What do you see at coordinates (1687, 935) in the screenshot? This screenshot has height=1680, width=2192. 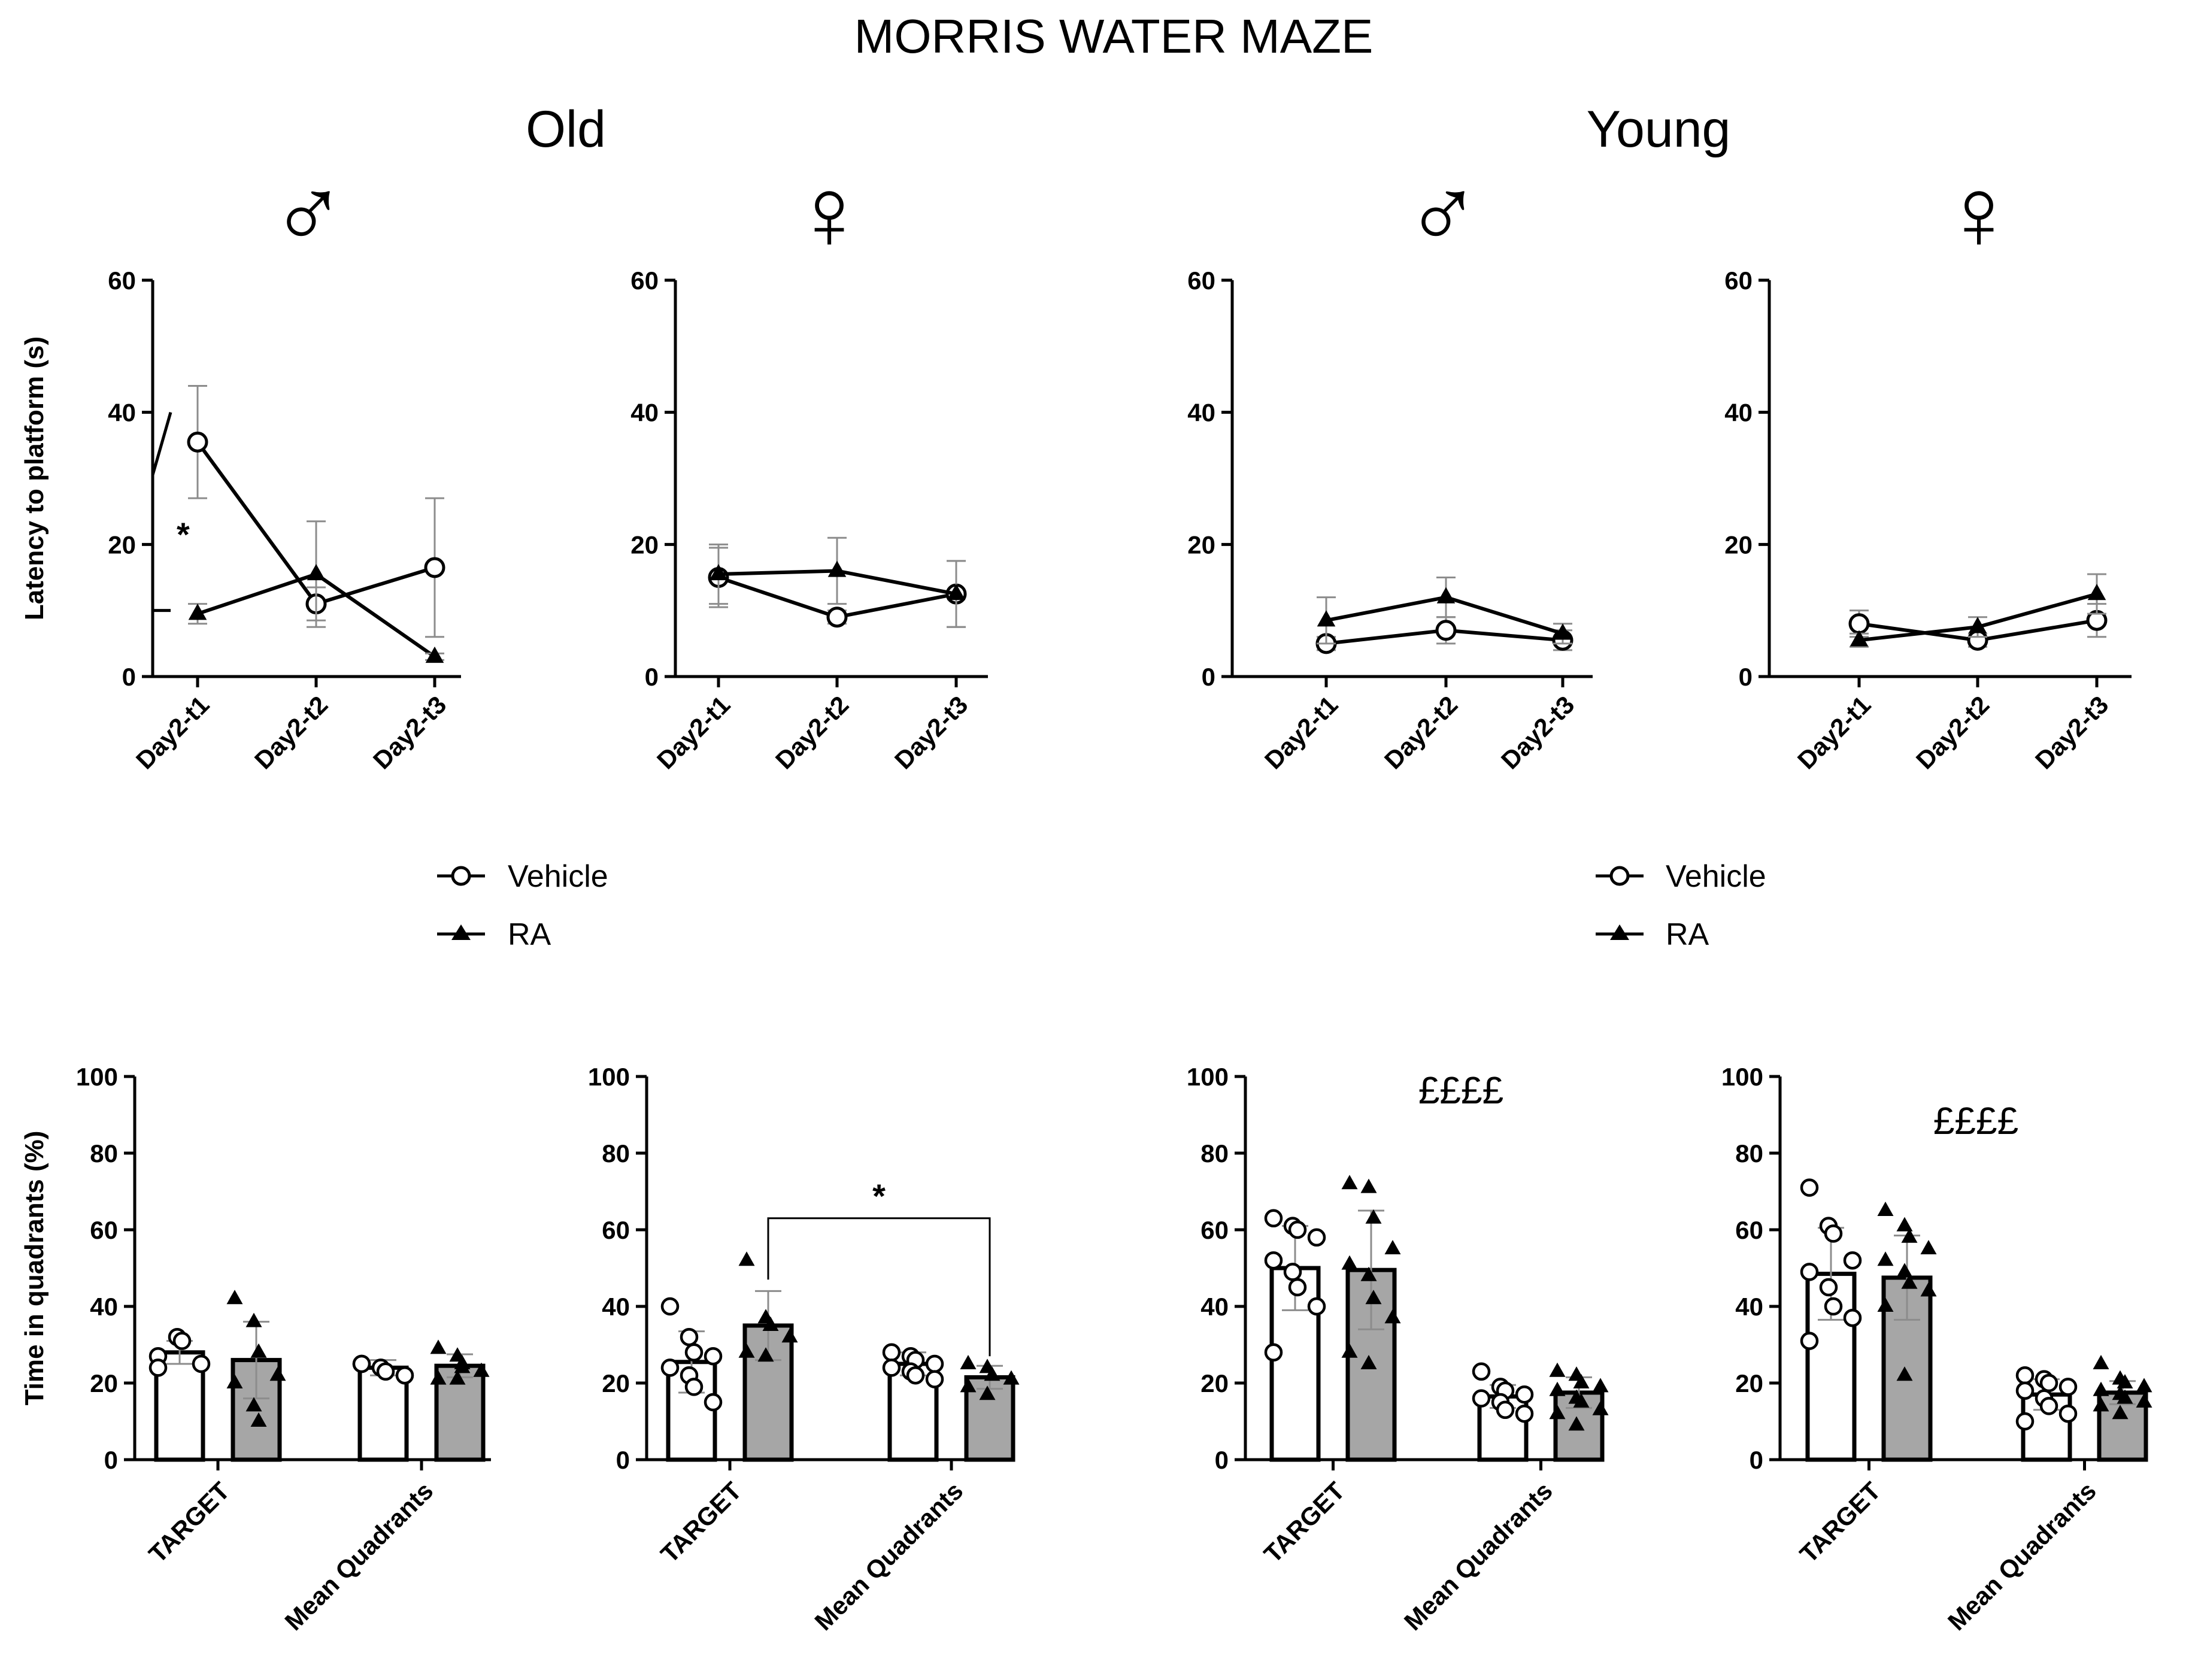 I see `legend-ra-label: RA` at bounding box center [1687, 935].